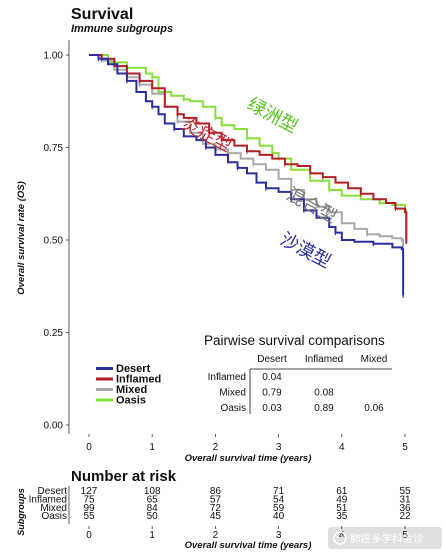  What do you see at coordinates (53, 491) in the screenshot?
I see `risk-row-label: Desert` at bounding box center [53, 491].